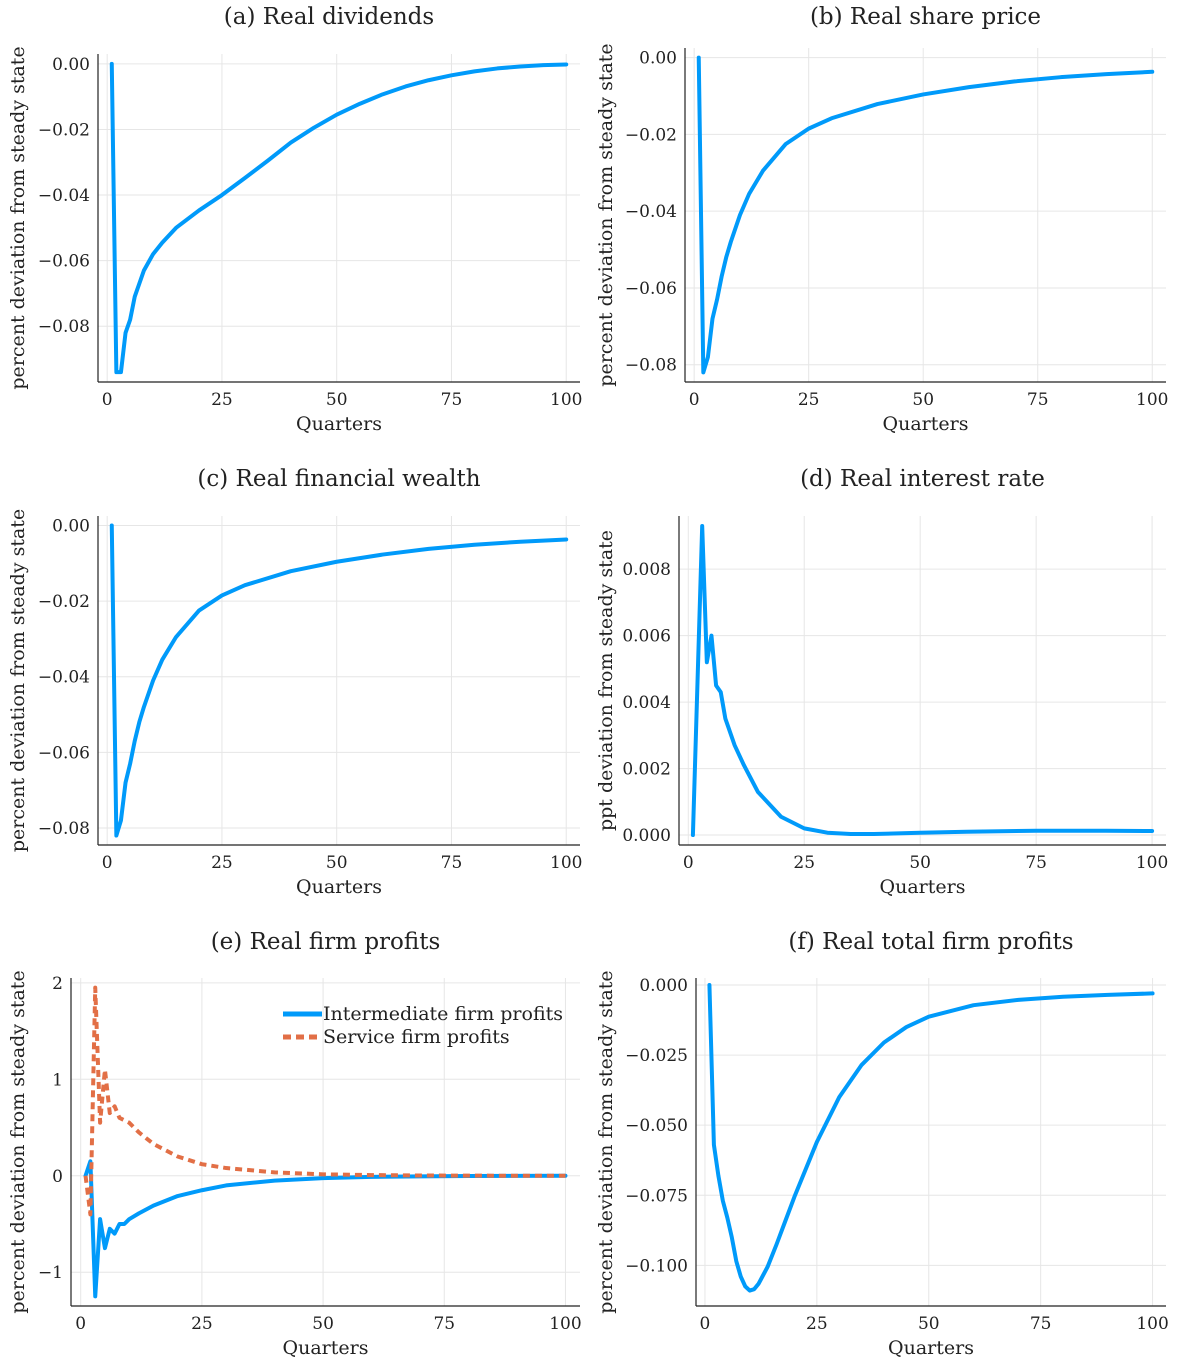  I want to click on chart-title: (b) Real share price, so click(925, 17).